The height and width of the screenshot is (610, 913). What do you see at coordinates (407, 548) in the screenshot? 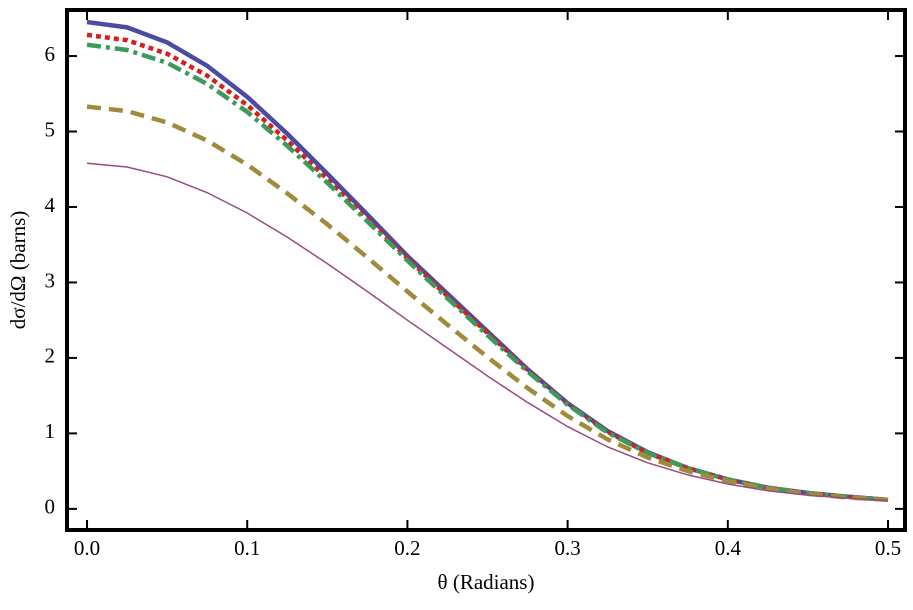
I see `x-tick-label: 0.2` at bounding box center [407, 548].